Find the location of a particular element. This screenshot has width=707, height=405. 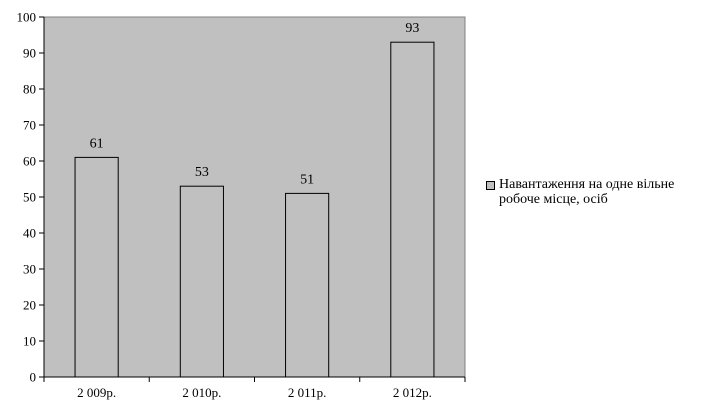

data-label: 51 is located at coordinates (307, 179).